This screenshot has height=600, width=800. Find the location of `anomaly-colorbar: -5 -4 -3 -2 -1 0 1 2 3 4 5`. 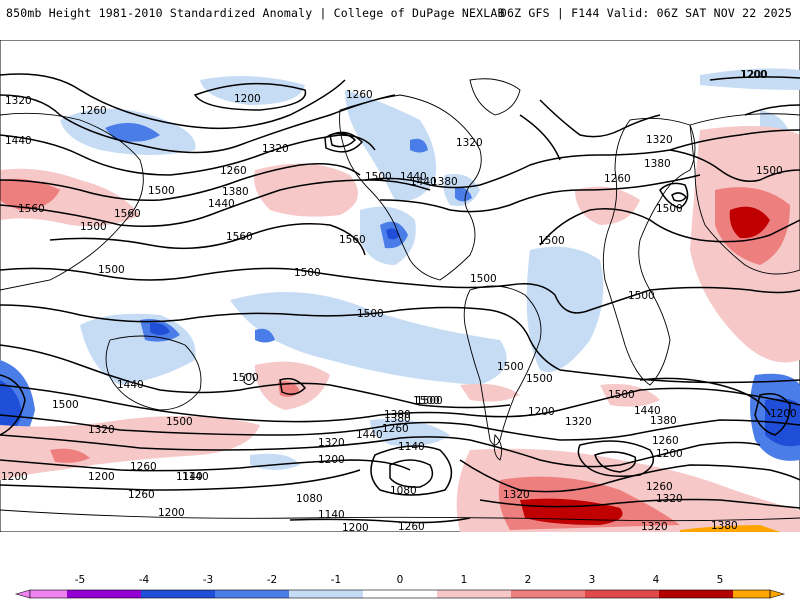

anomaly-colorbar: -5 -4 -3 -2 -1 0 1 2 3 4 5 is located at coordinates (400, 586).